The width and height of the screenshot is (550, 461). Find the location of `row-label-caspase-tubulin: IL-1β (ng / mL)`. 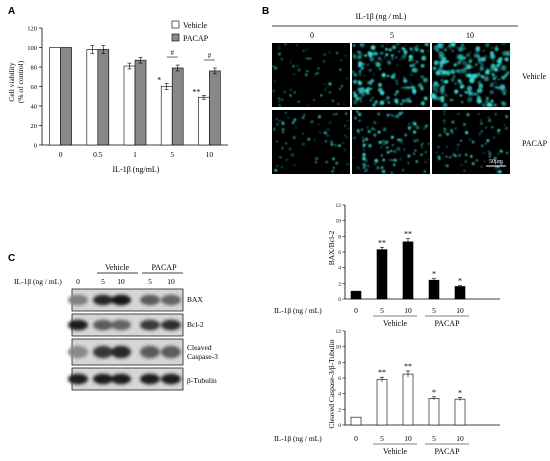

row-label-caspase-tubulin: IL-1β (ng / mL) is located at coordinates (298, 438).